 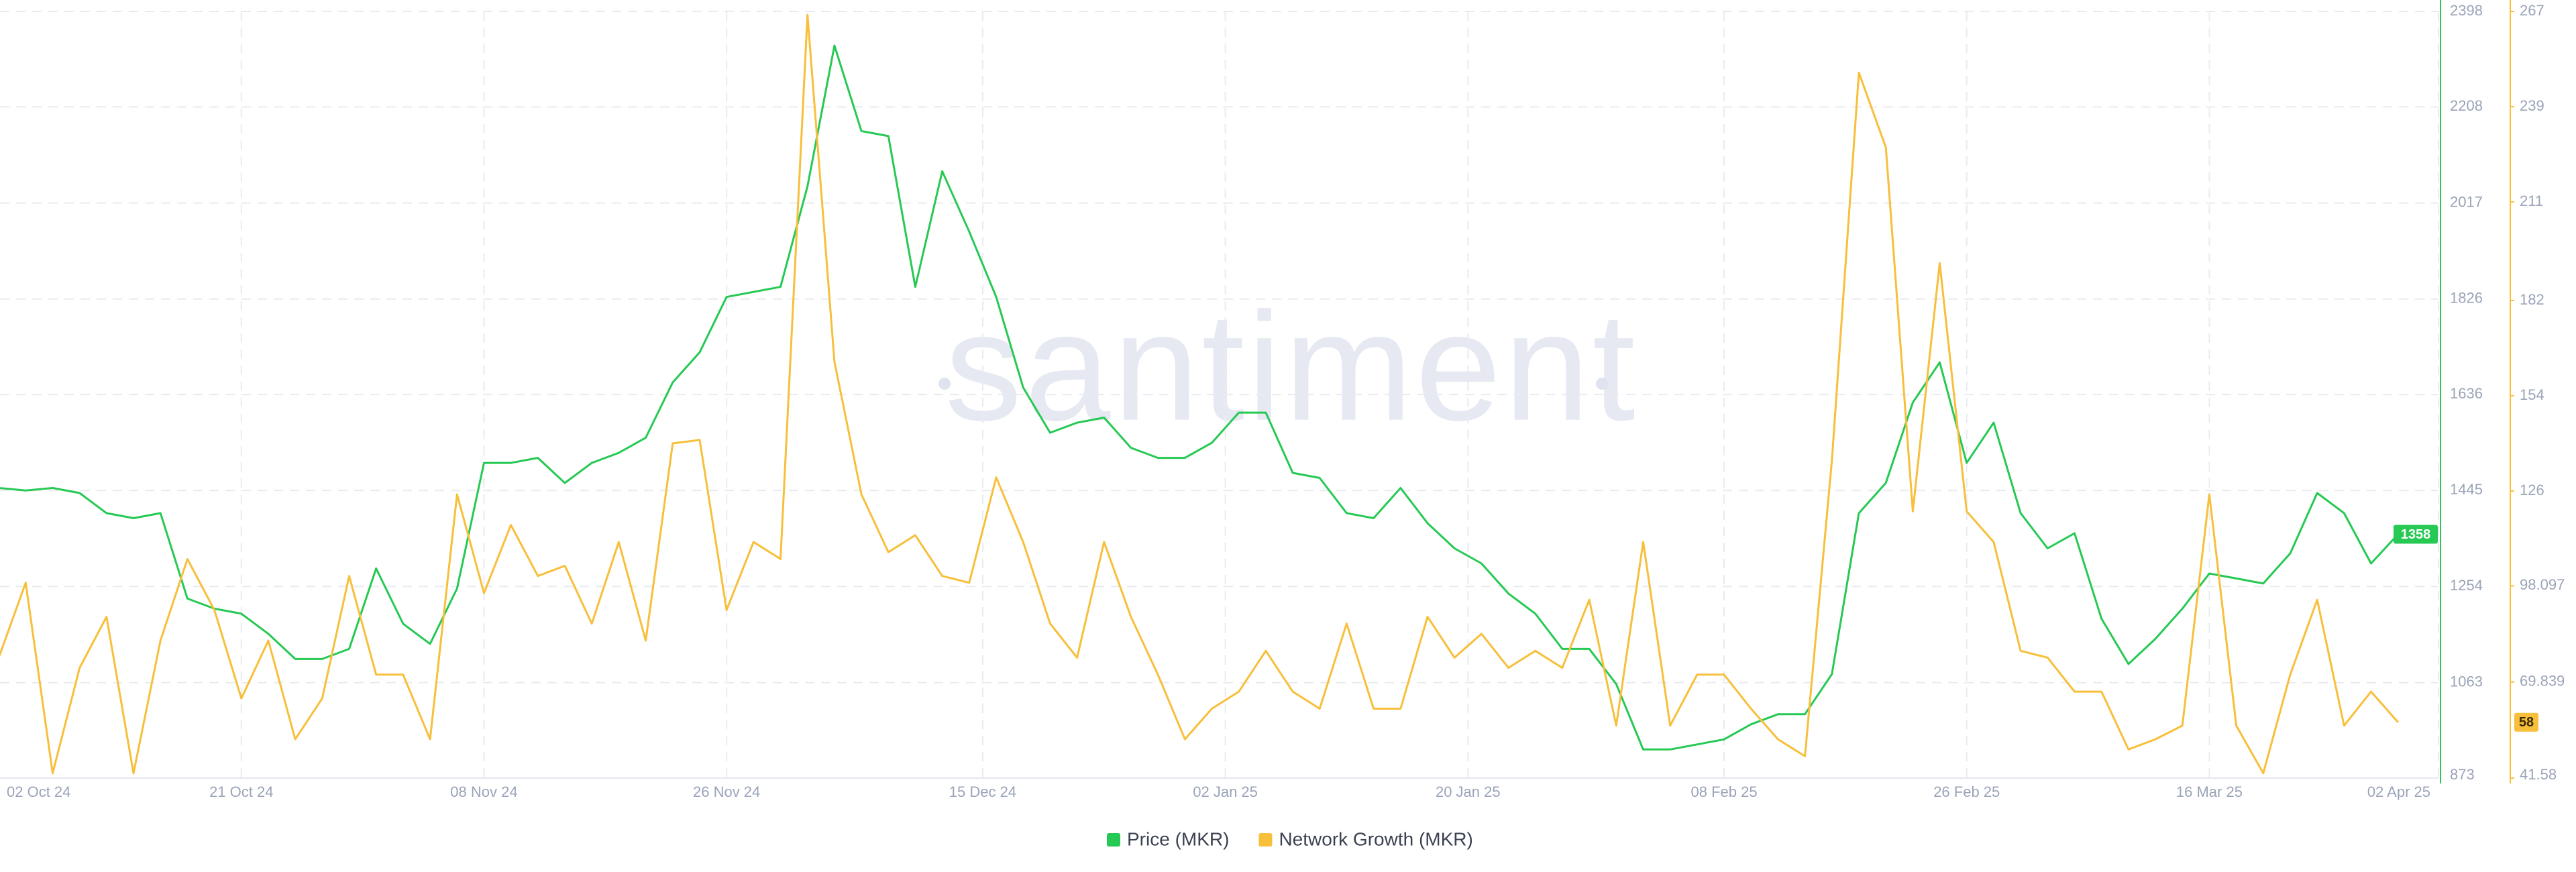 What do you see at coordinates (2531, 201) in the screenshot?
I see `y2-tick-label: 211` at bounding box center [2531, 201].